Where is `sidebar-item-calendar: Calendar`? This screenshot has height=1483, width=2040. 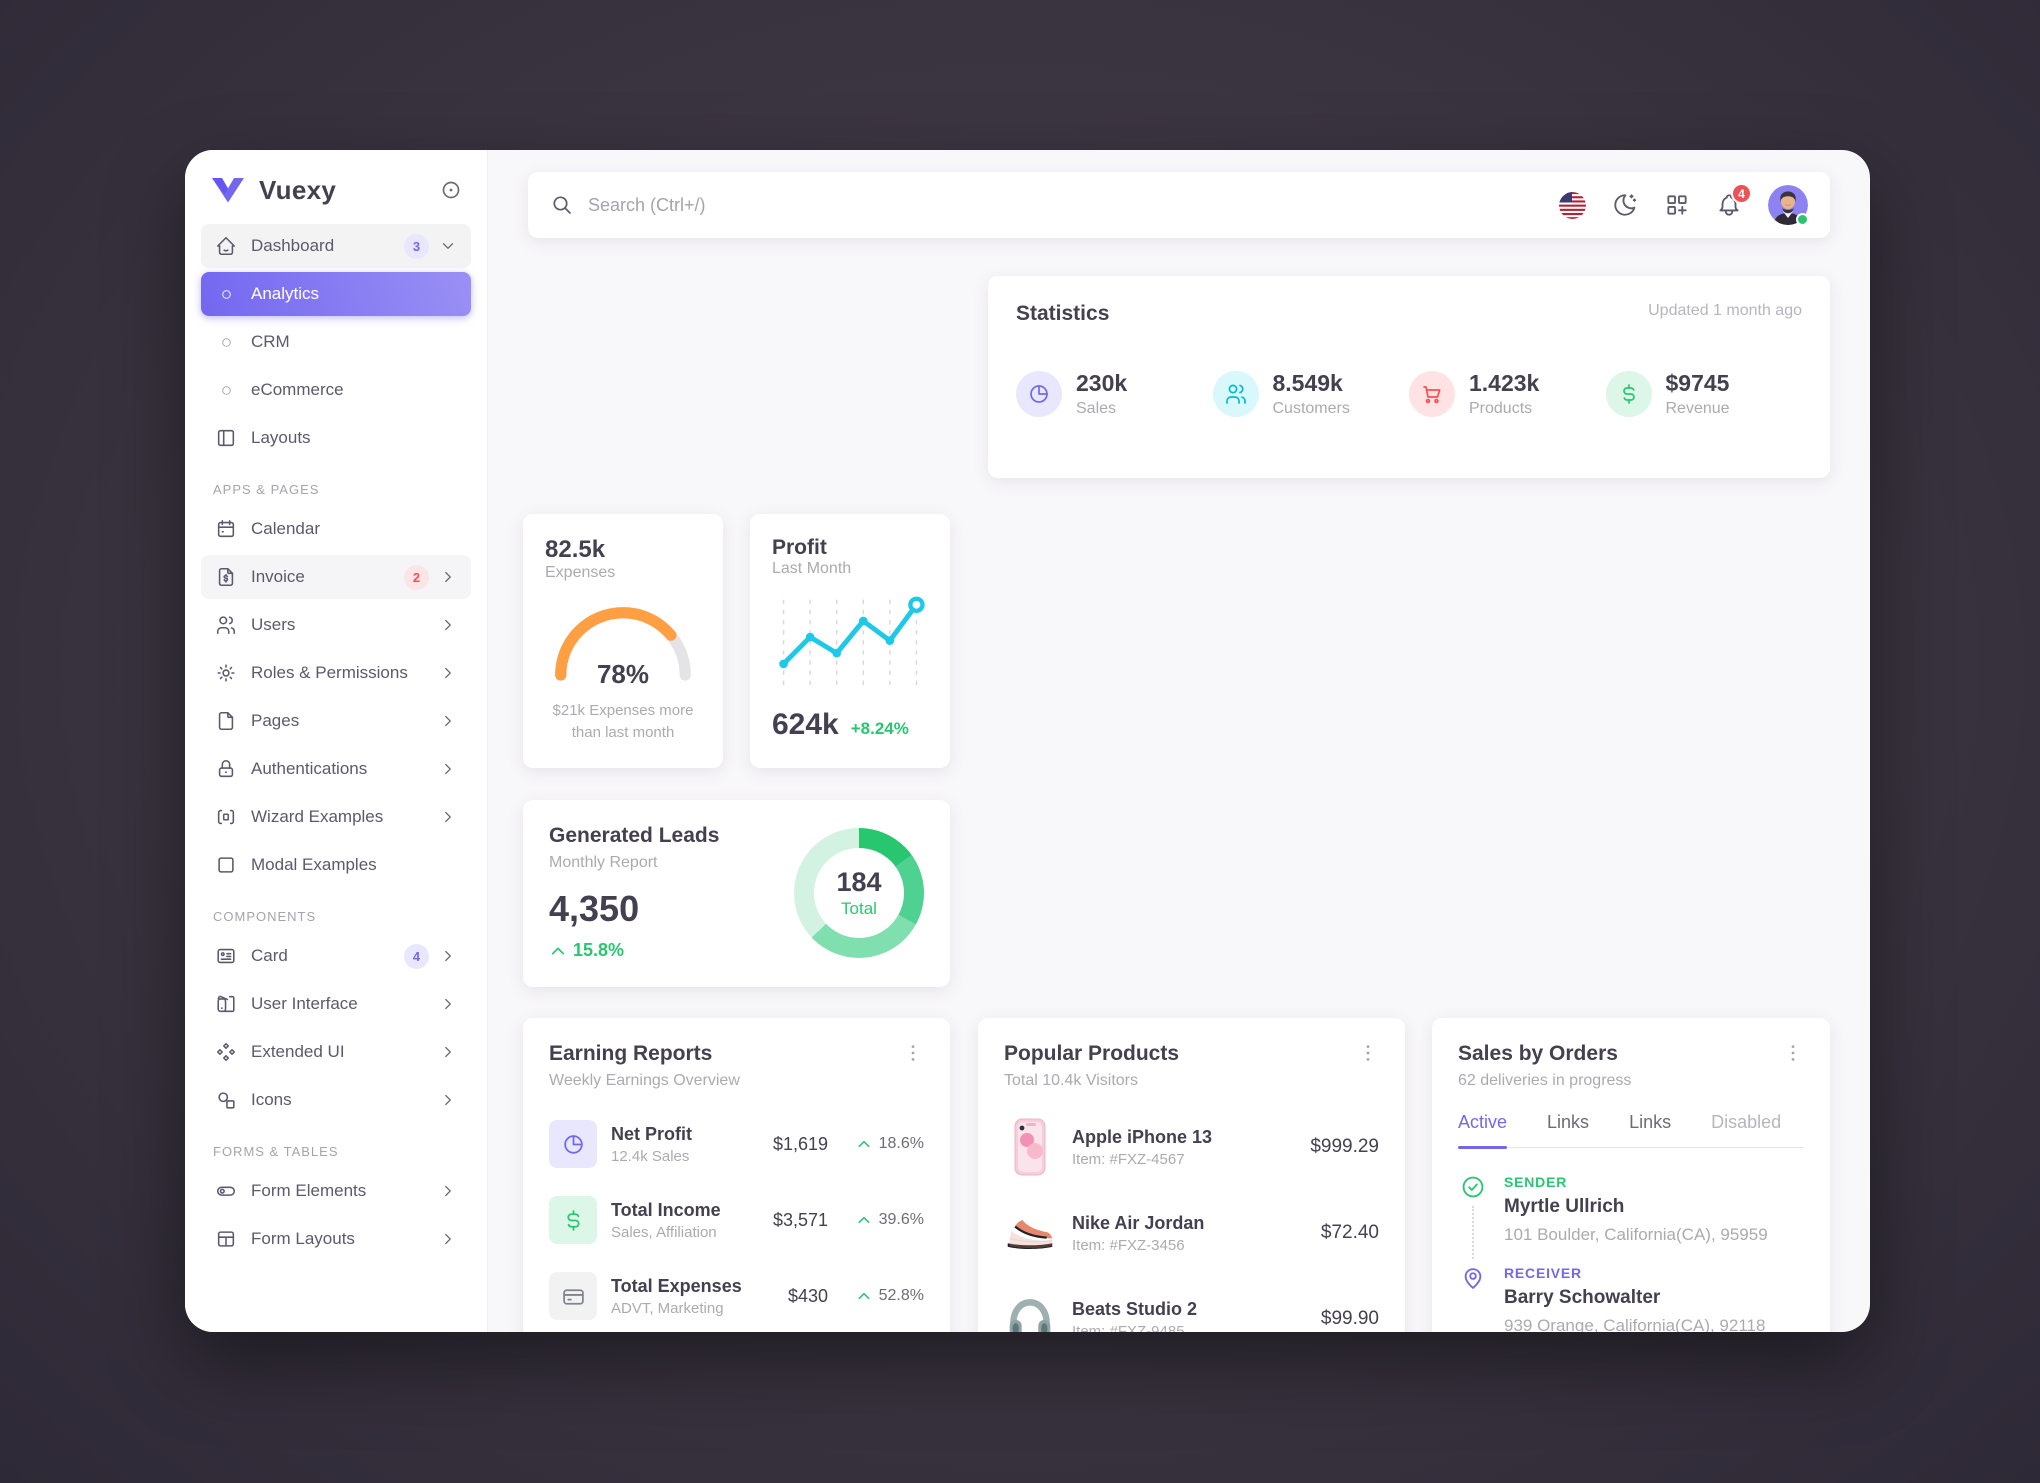
sidebar-item-calendar: Calendar is located at coordinates (336, 529).